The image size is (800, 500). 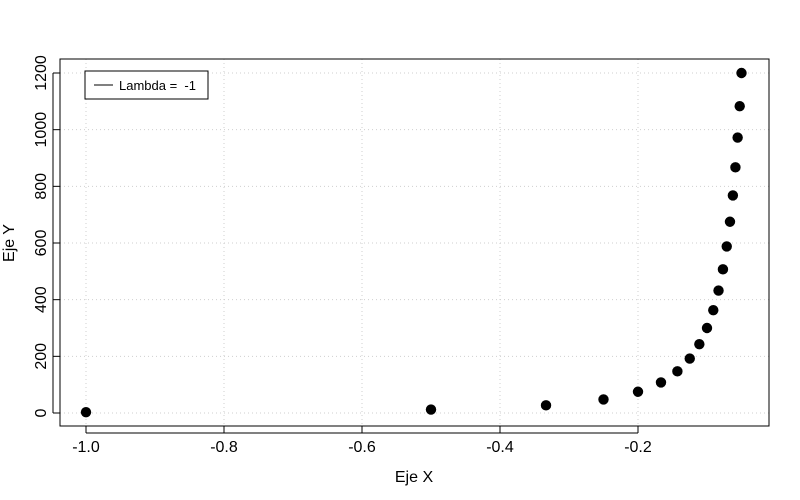 I want to click on legend-label: Lambda = -1, so click(x=157, y=85).